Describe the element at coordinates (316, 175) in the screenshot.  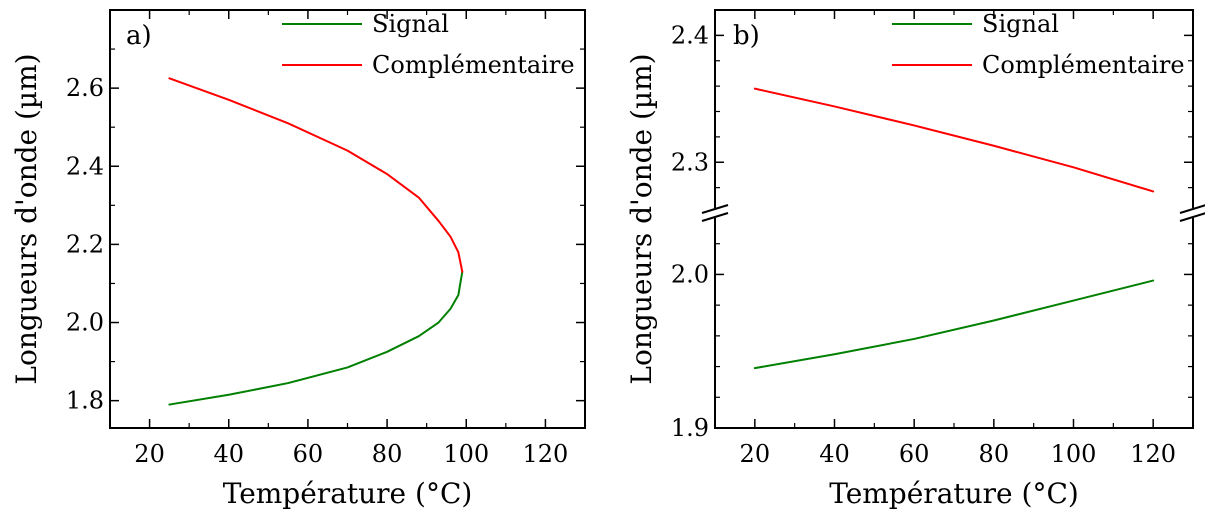
I see `series-line-a-complmentaire` at that location.